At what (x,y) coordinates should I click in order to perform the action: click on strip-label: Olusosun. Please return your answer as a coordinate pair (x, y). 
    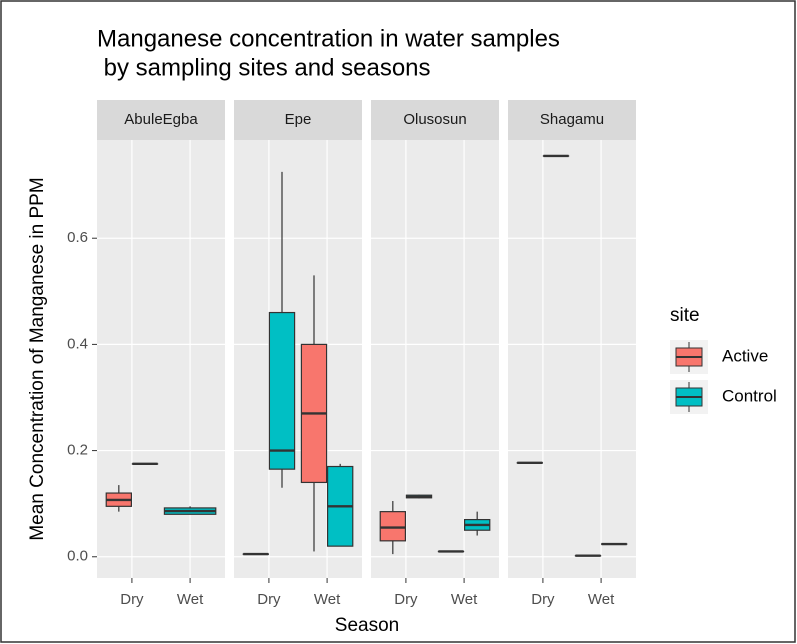
    Looking at the image, I should click on (434, 119).